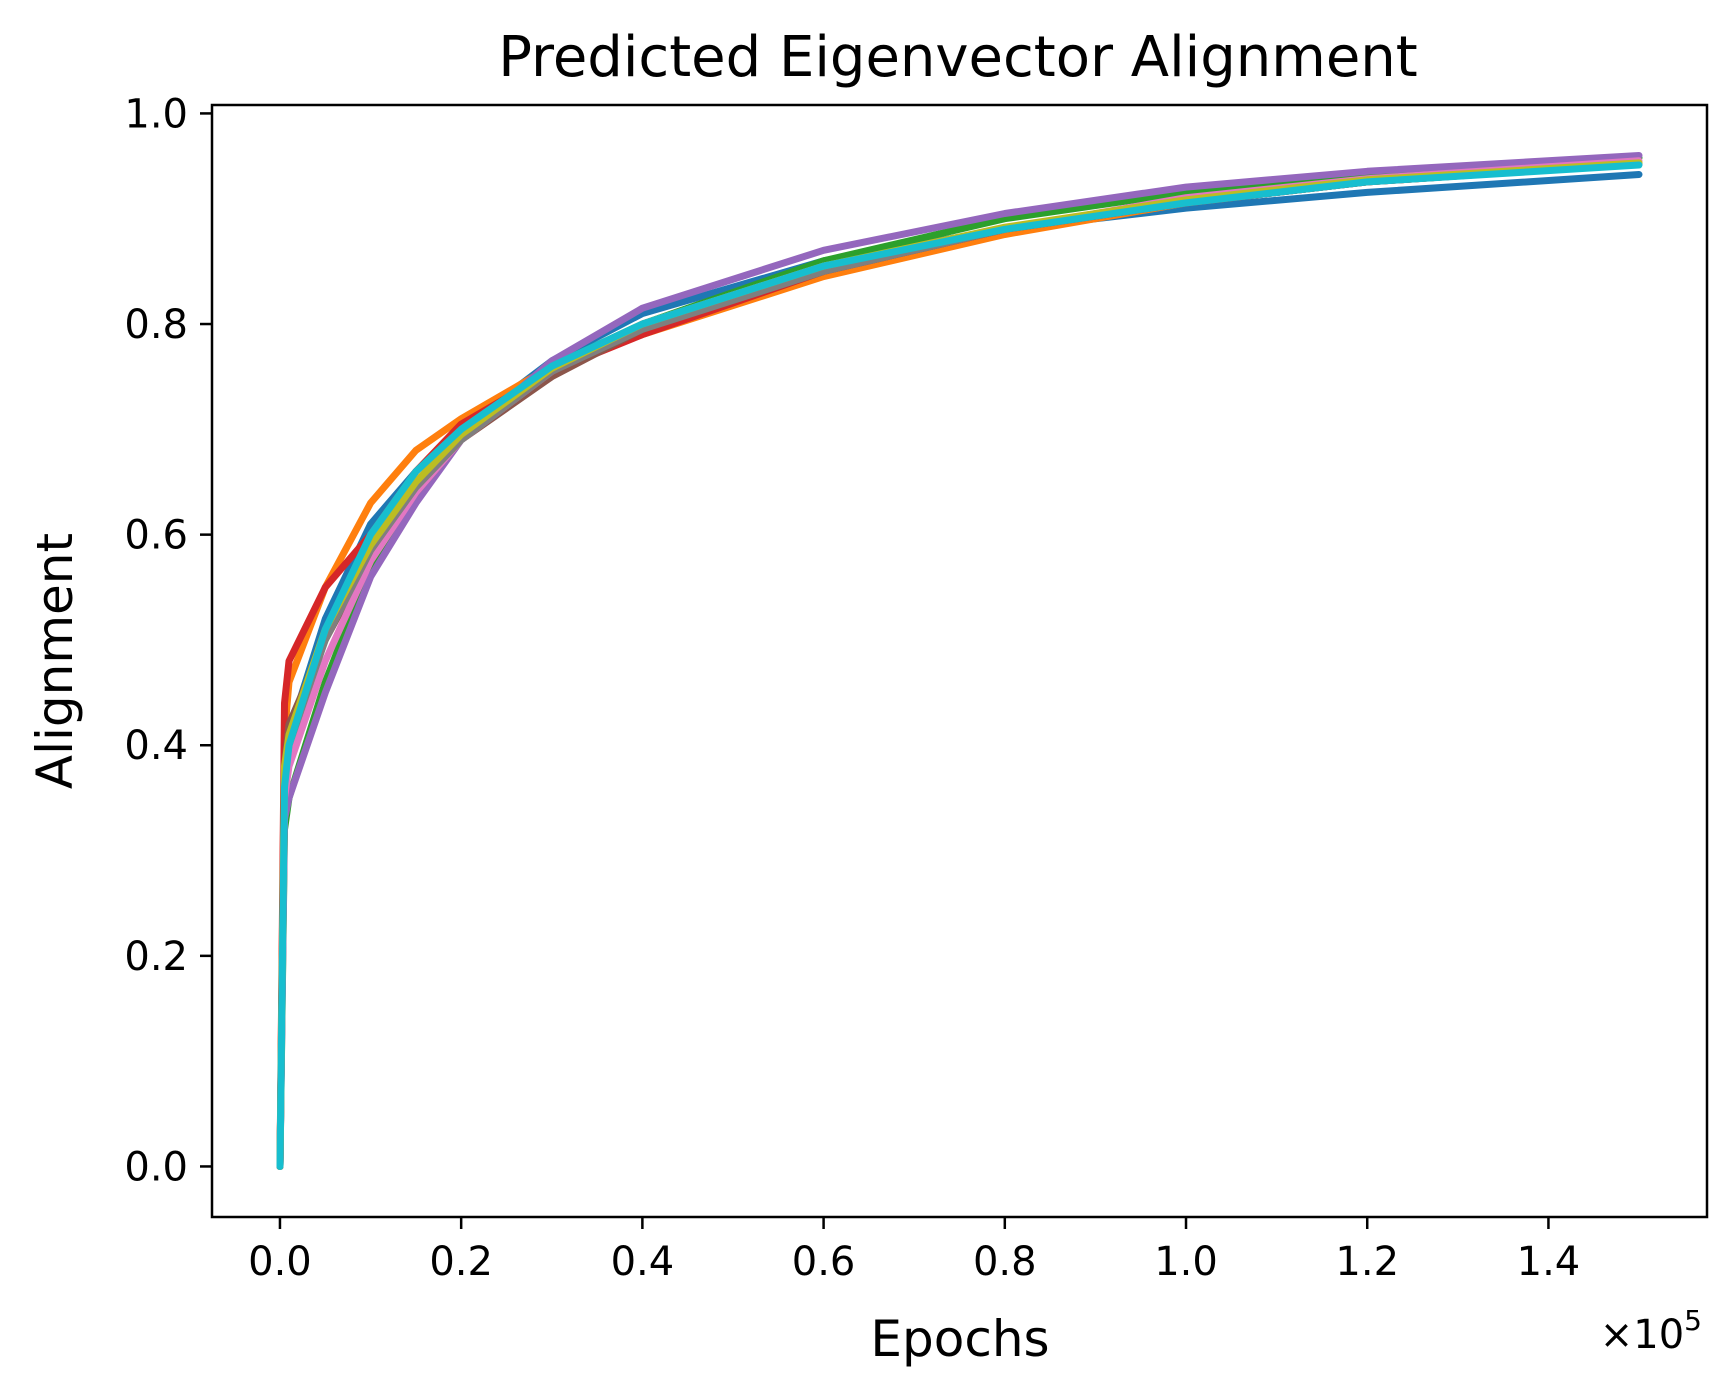 The height and width of the screenshot is (1394, 1730). Describe the element at coordinates (1549, 1262) in the screenshot. I see `x-tick-label: 1.4` at that location.